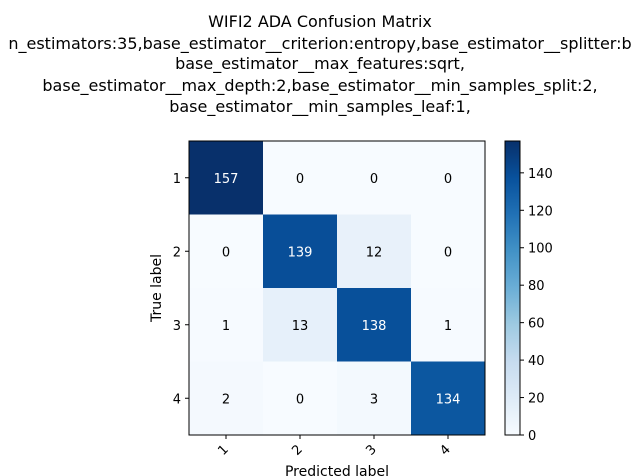  What do you see at coordinates (297, 450) in the screenshot?
I see `x-tick-label-2: 2` at bounding box center [297, 450].